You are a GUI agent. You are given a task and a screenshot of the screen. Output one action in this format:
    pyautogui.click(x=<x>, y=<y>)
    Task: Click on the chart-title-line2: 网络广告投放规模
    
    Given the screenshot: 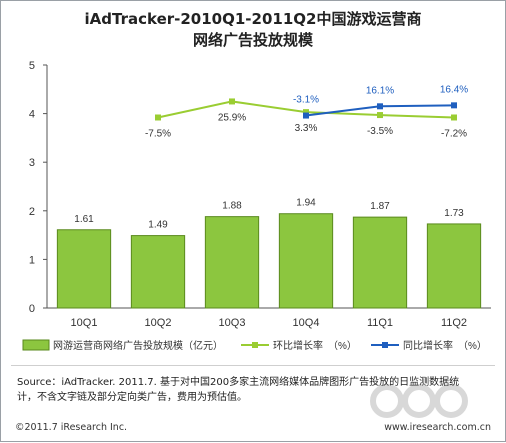 What is the action you would take?
    pyautogui.click(x=252, y=40)
    